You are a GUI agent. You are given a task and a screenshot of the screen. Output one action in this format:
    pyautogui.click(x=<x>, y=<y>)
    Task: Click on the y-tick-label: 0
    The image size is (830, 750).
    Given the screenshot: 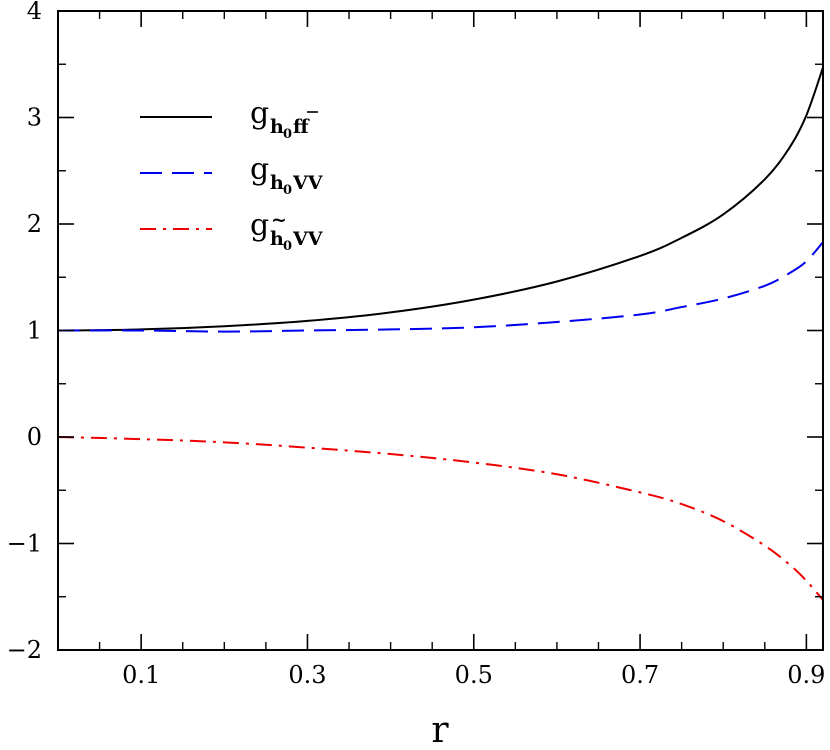 What is the action you would take?
    pyautogui.click(x=34, y=437)
    